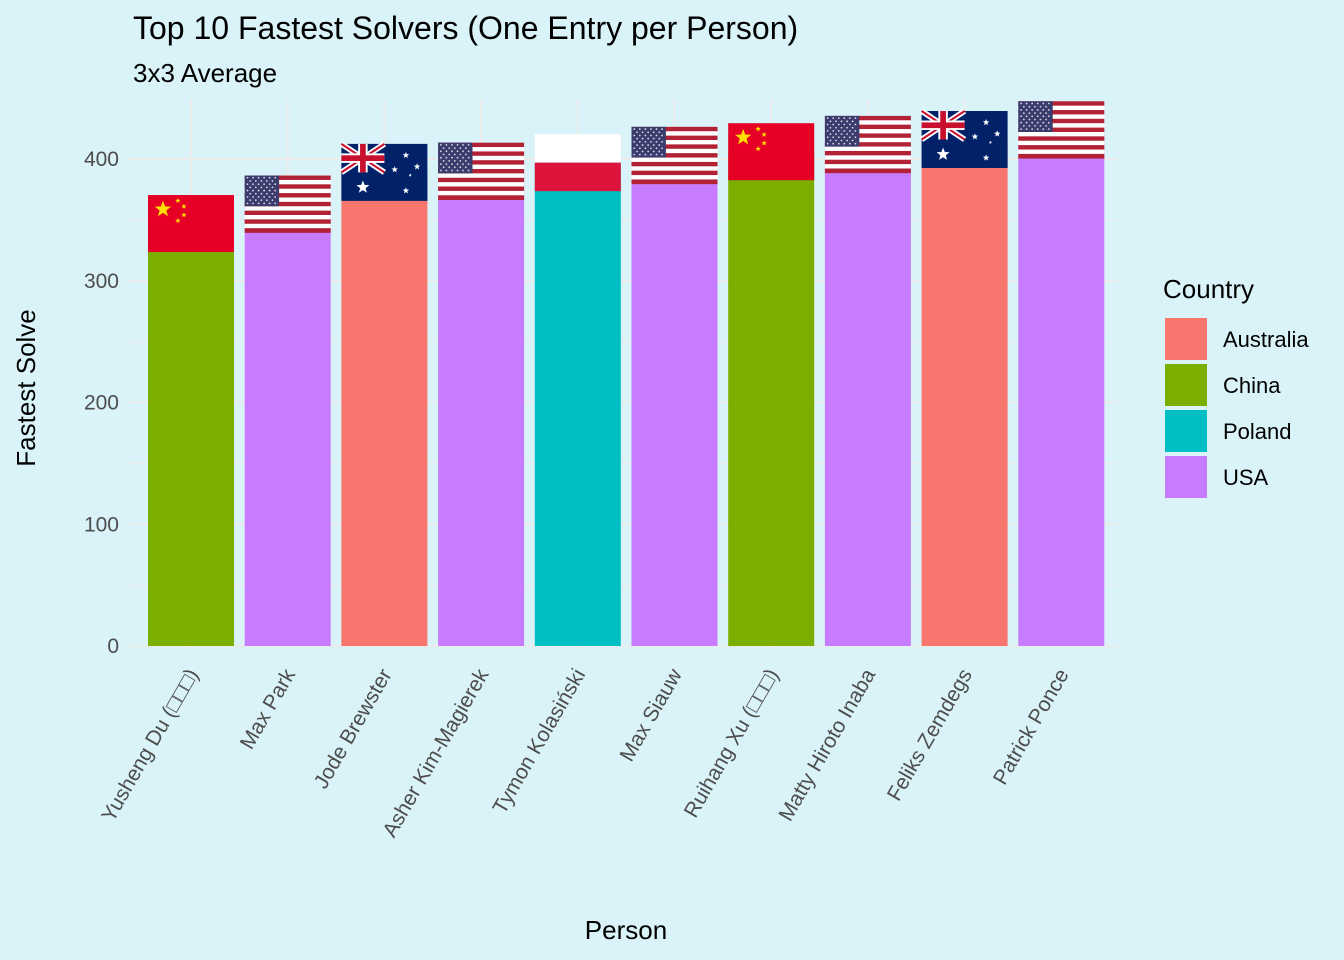 The height and width of the screenshot is (960, 1344). What do you see at coordinates (626, 930) in the screenshot?
I see `x-axis-title: Person` at bounding box center [626, 930].